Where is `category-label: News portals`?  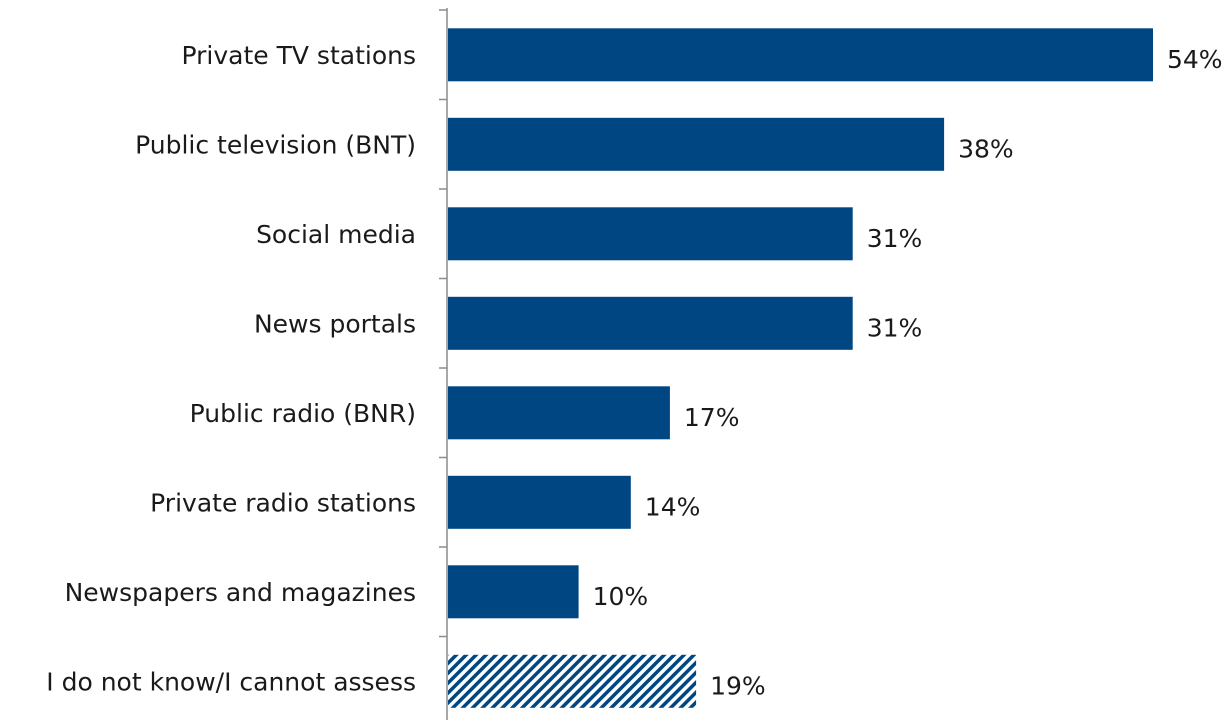 category-label: News portals is located at coordinates (335, 323).